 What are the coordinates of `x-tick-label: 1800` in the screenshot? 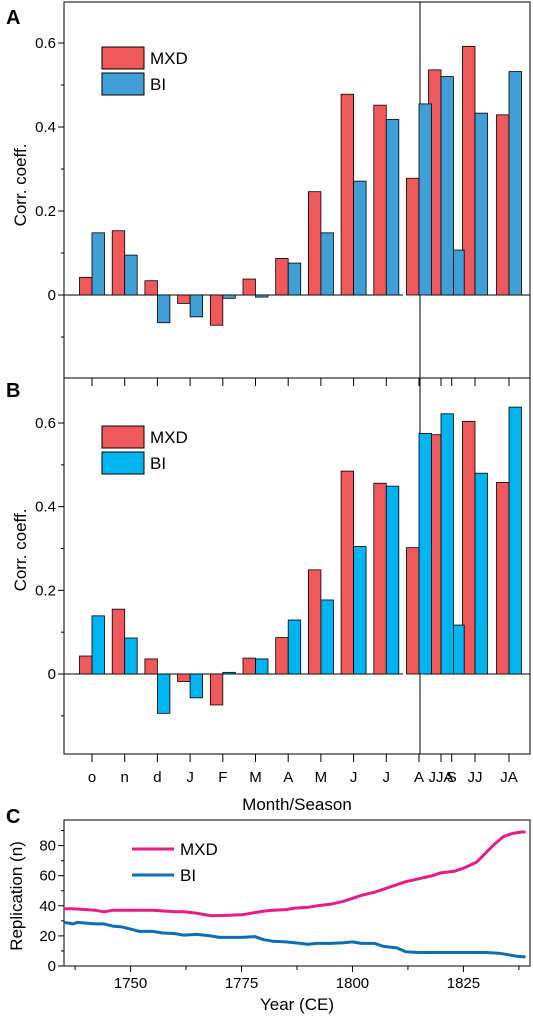 It's located at (352, 983).